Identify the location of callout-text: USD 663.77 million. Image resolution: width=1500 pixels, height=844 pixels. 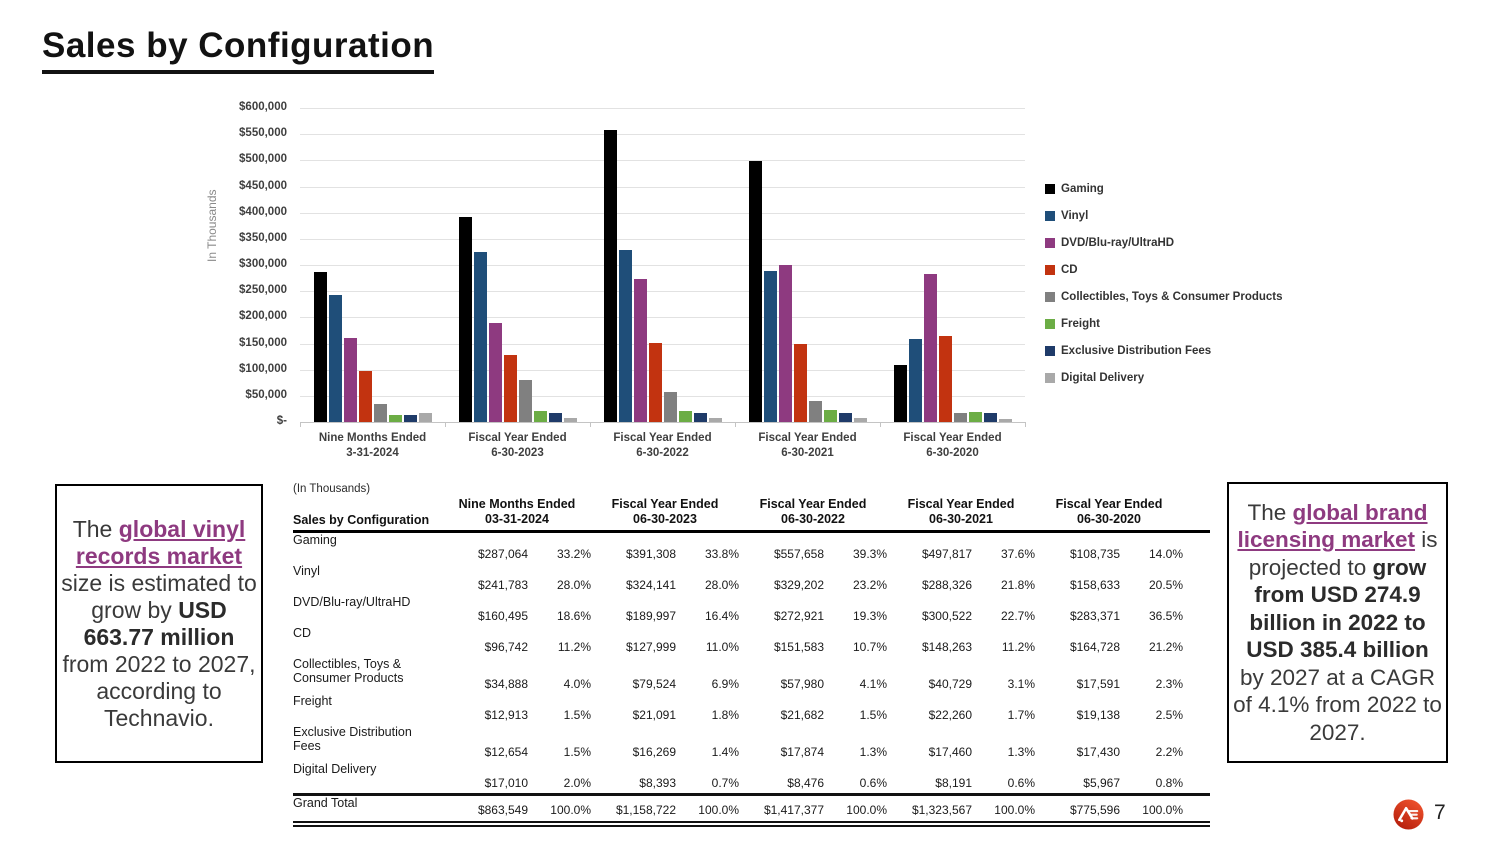
(159, 623).